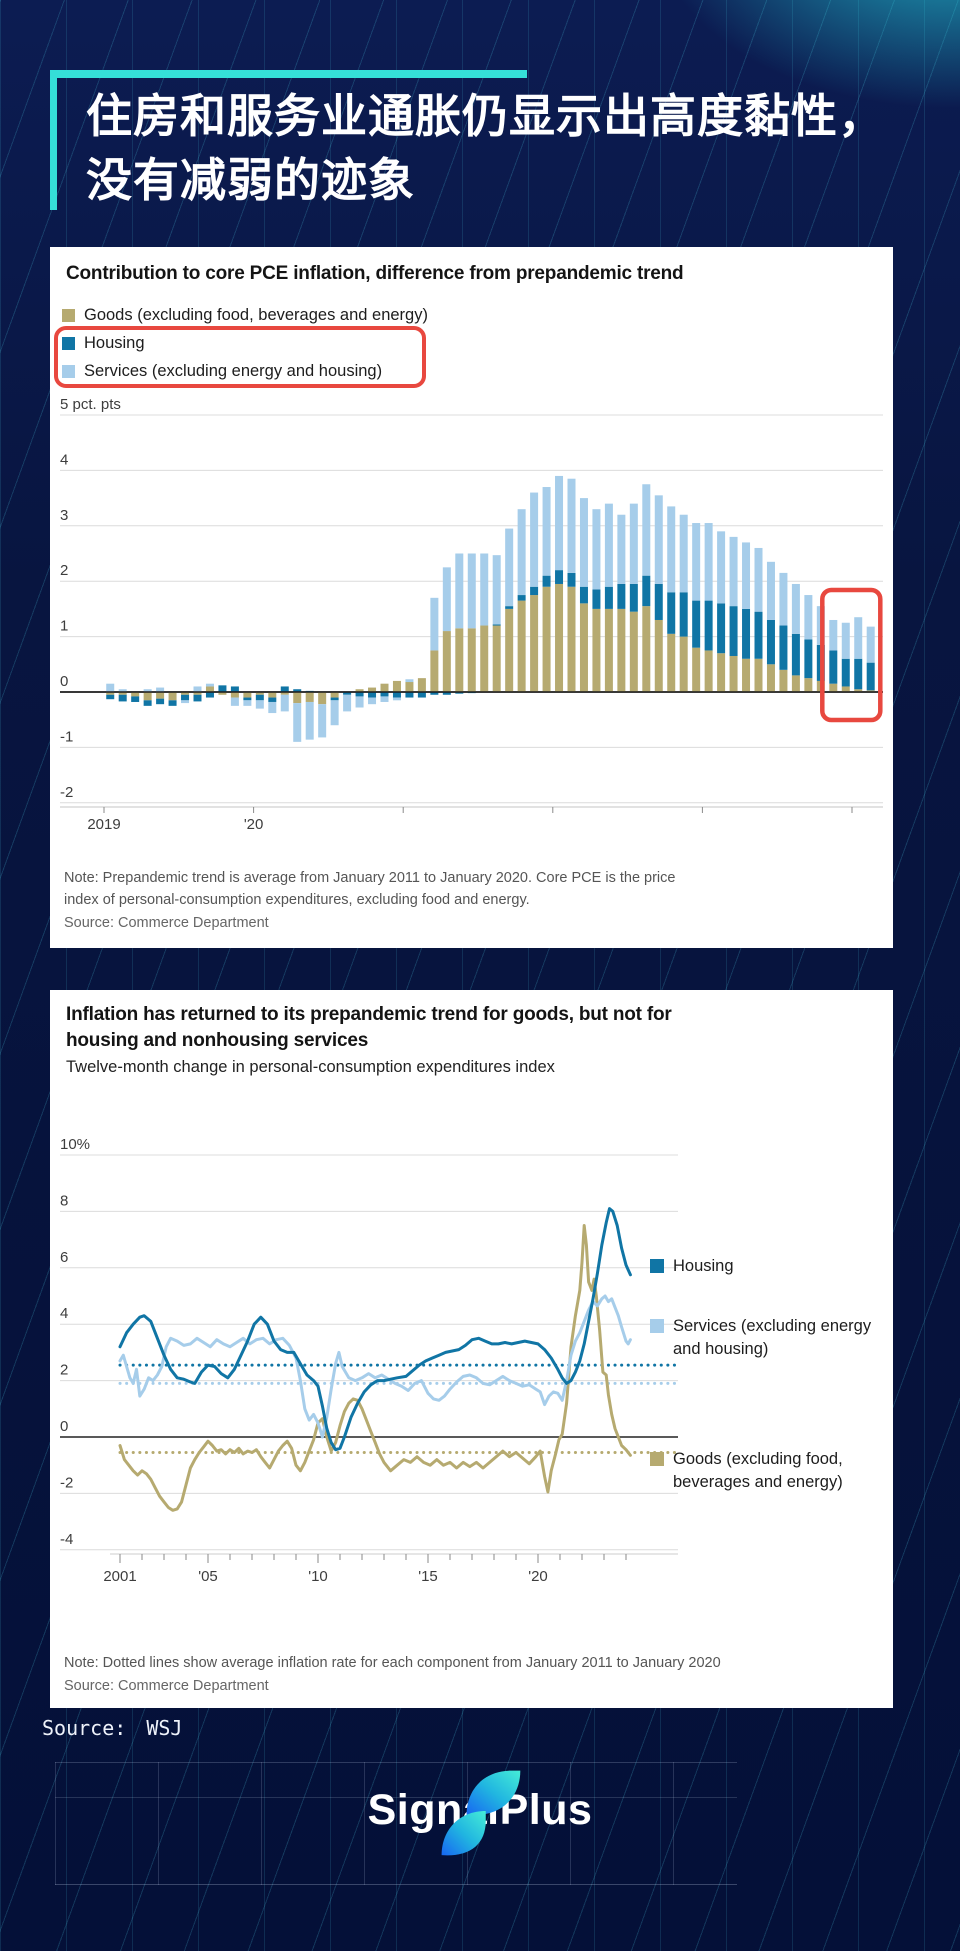 The height and width of the screenshot is (1951, 960). What do you see at coordinates (772, 1337) in the screenshot?
I see `legend2-label-services: Services (excluding energy and housing)` at bounding box center [772, 1337].